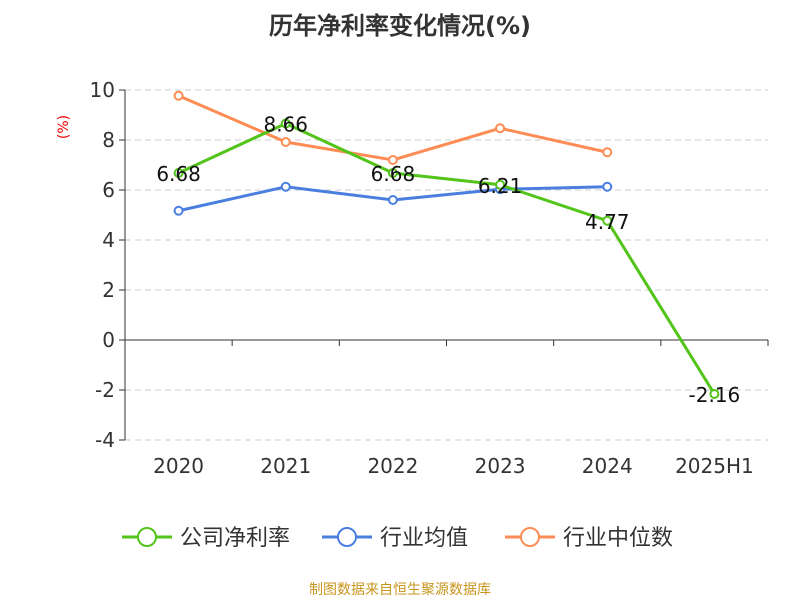 The height and width of the screenshot is (600, 800). I want to click on y-tick-label: 2, so click(108, 290).